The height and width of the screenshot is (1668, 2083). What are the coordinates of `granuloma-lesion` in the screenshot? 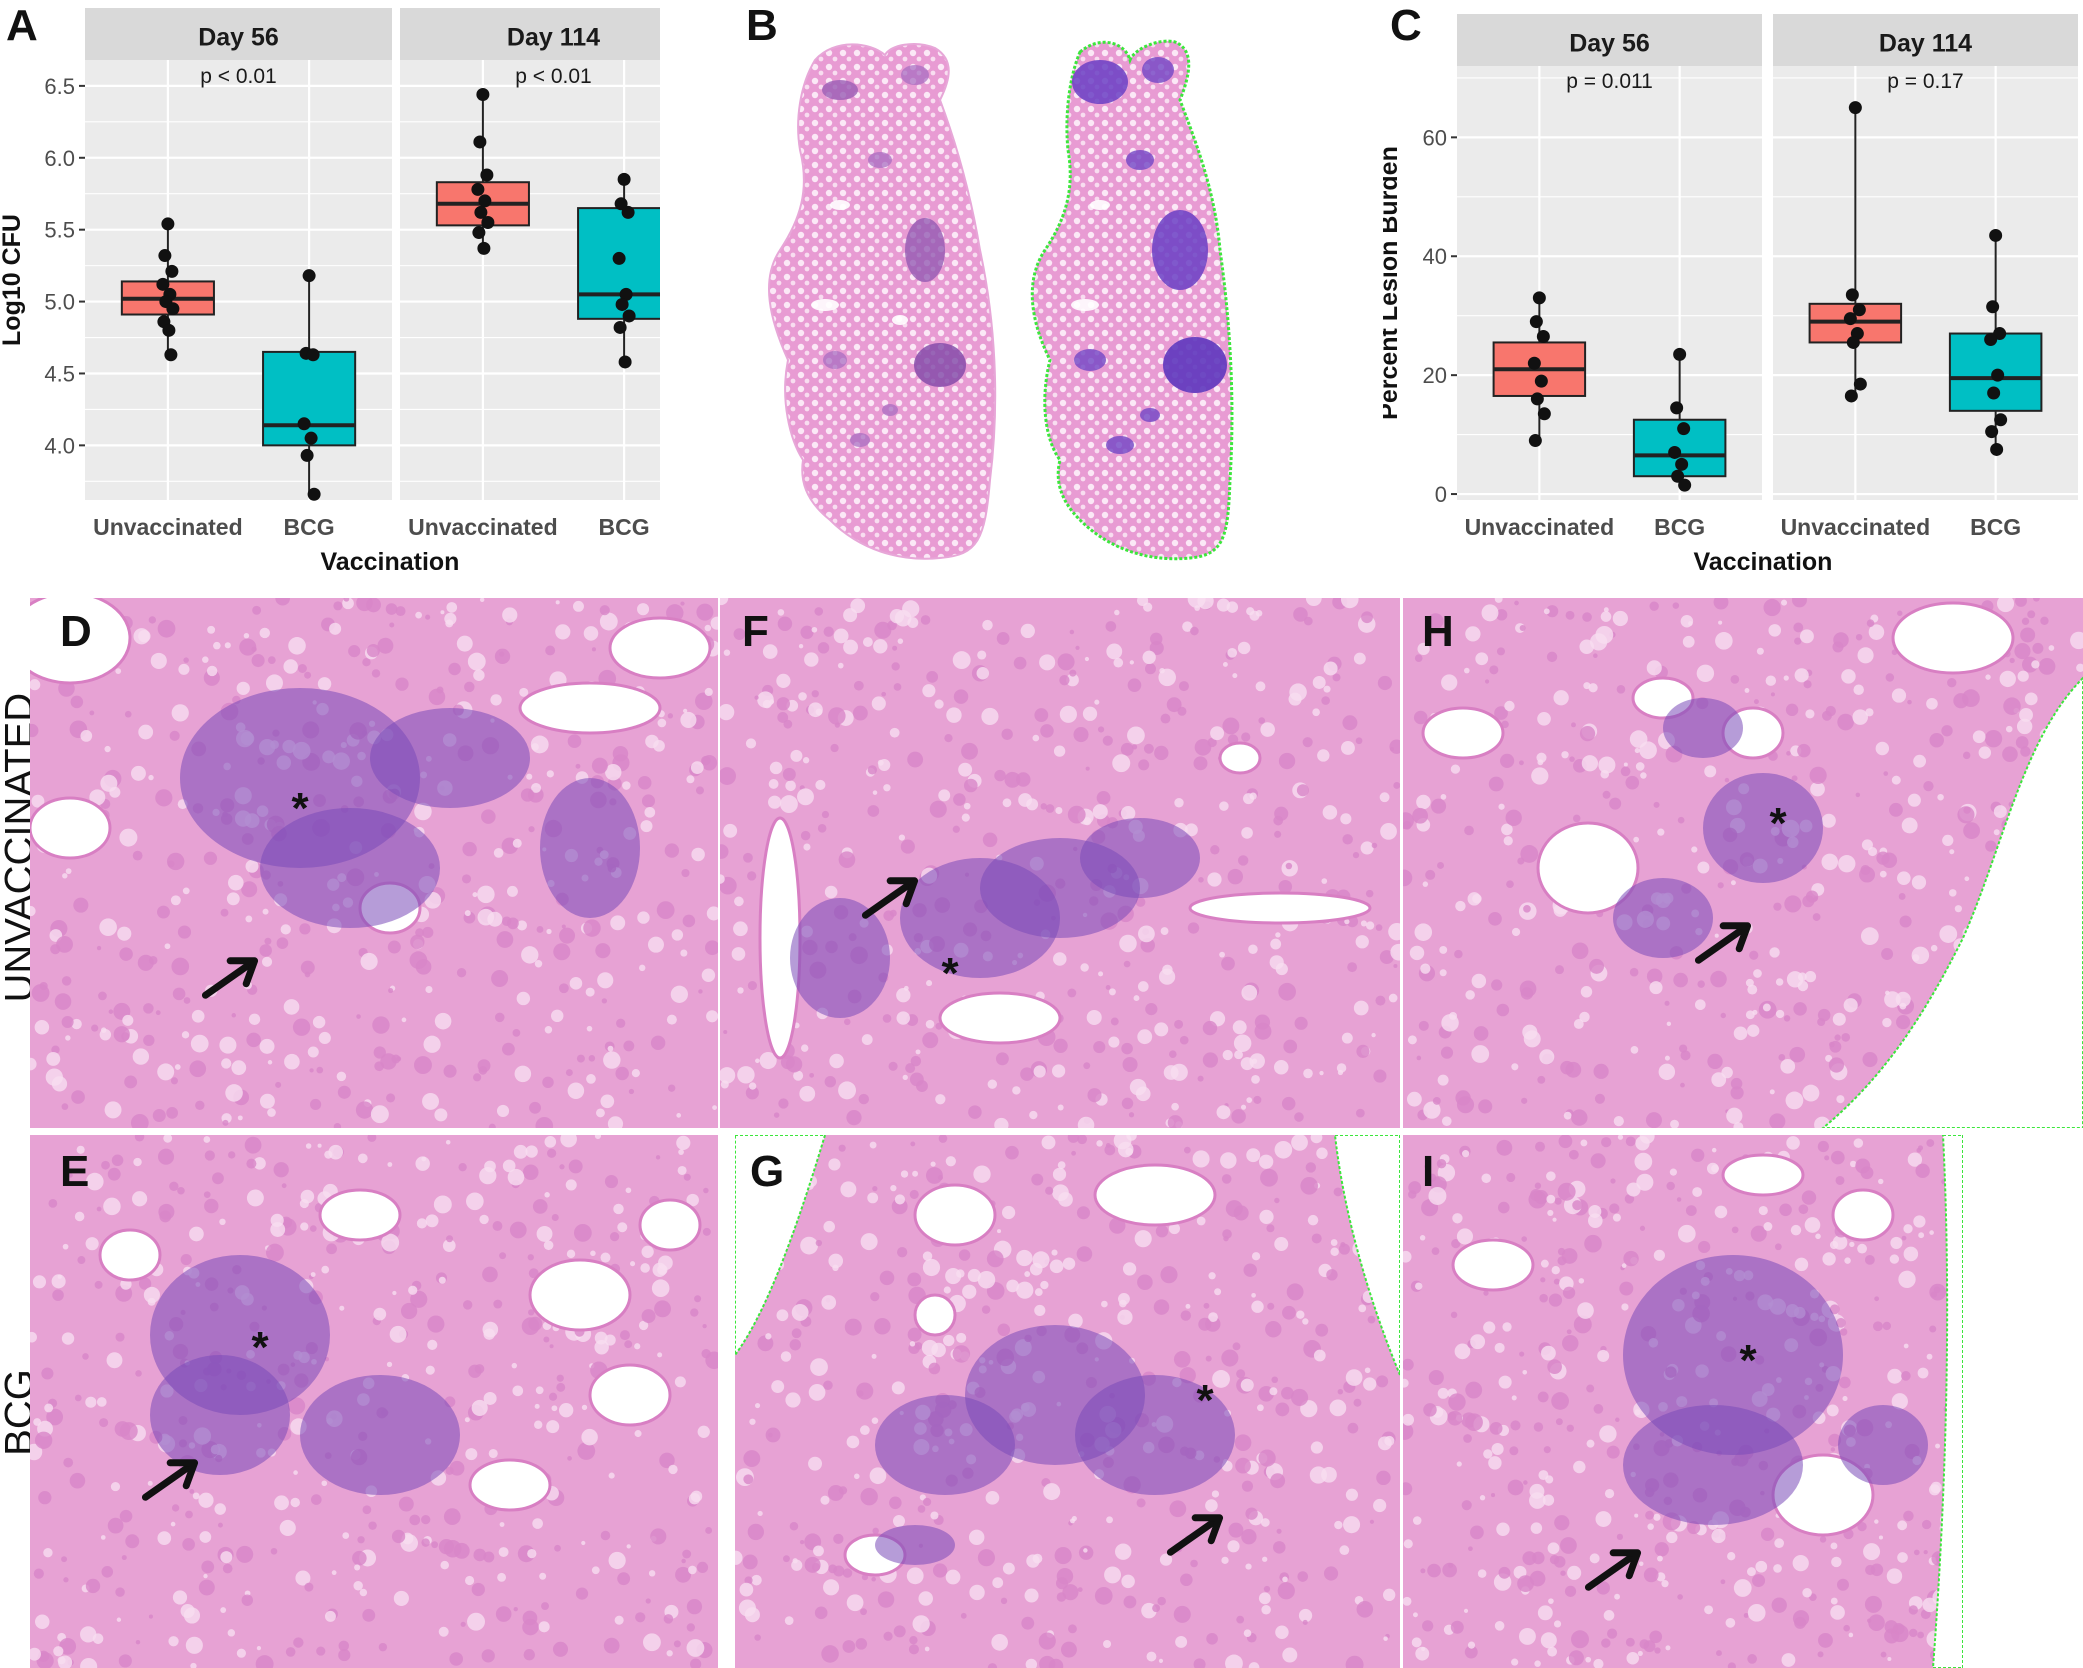 It's located at (1155, 1435).